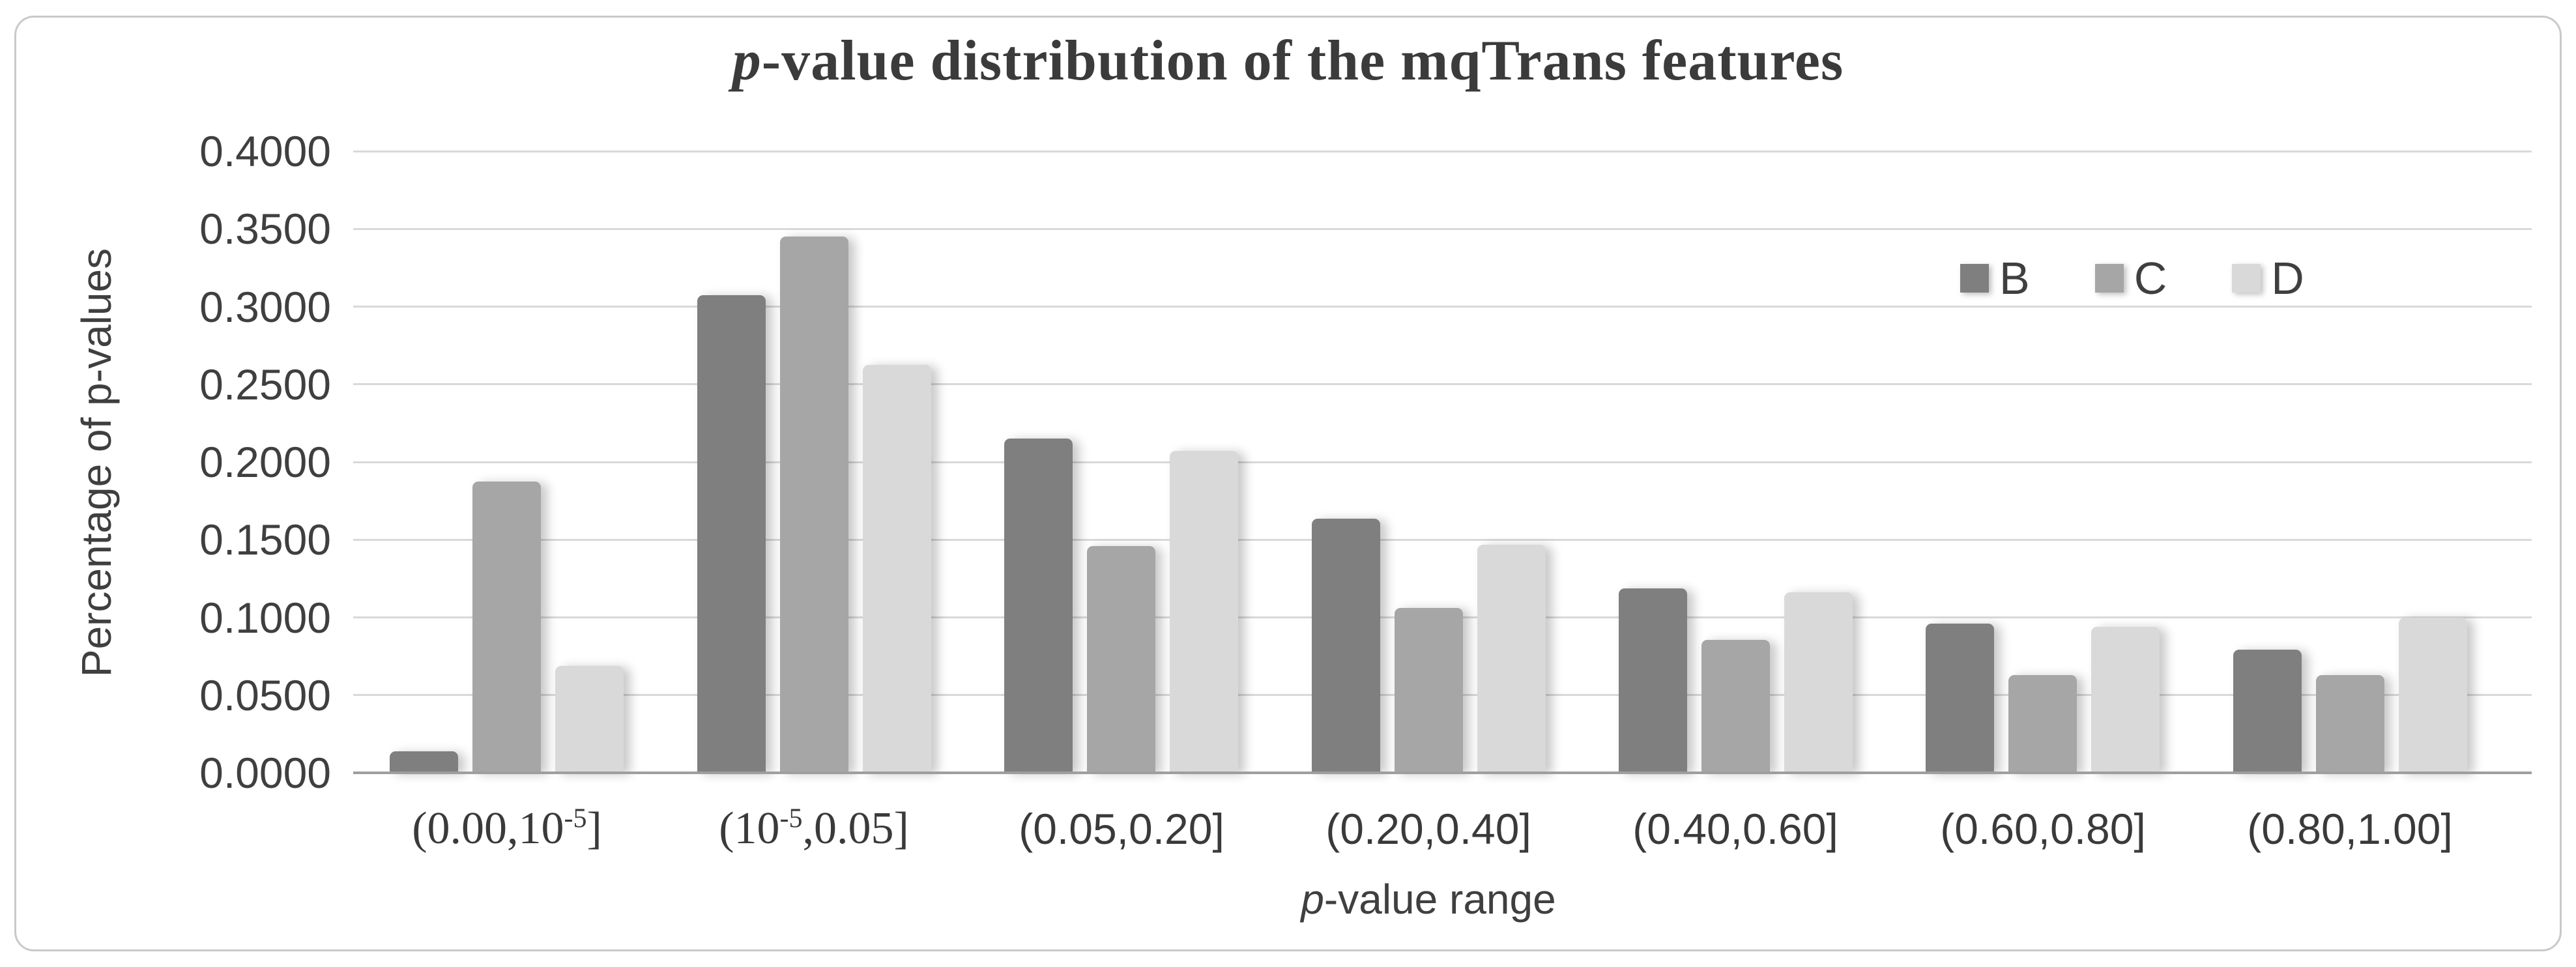  Describe the element at coordinates (2268, 278) in the screenshot. I see `legend-item-D: D` at that location.